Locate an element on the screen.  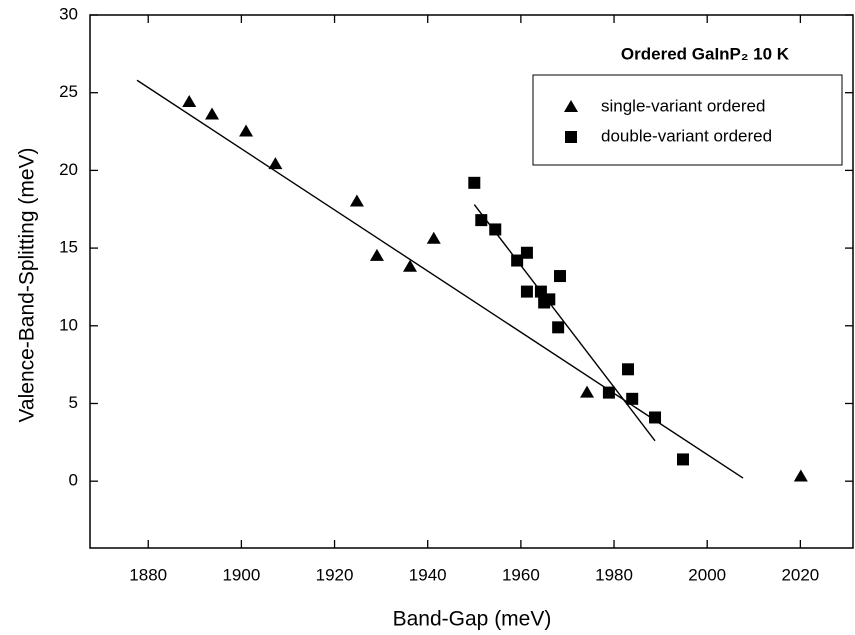
x-tick-label: 1880 is located at coordinates (148, 574).